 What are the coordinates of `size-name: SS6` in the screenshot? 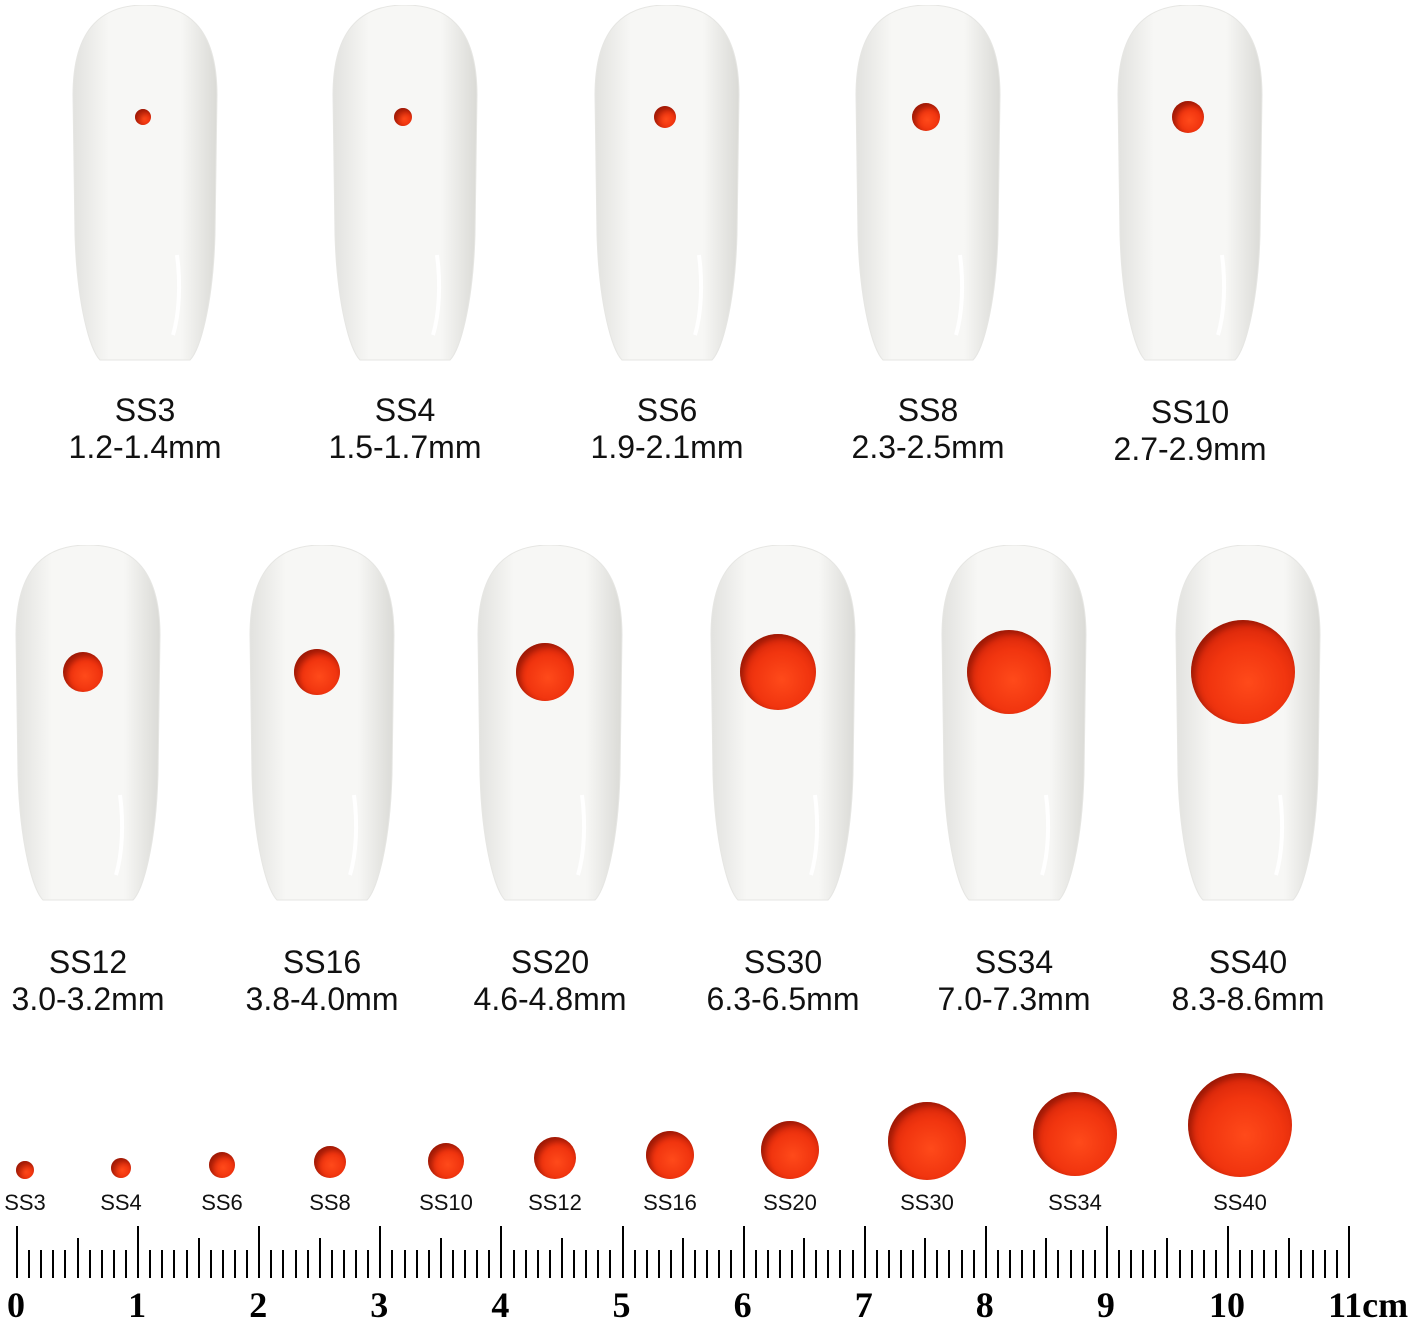 It's located at (667, 410).